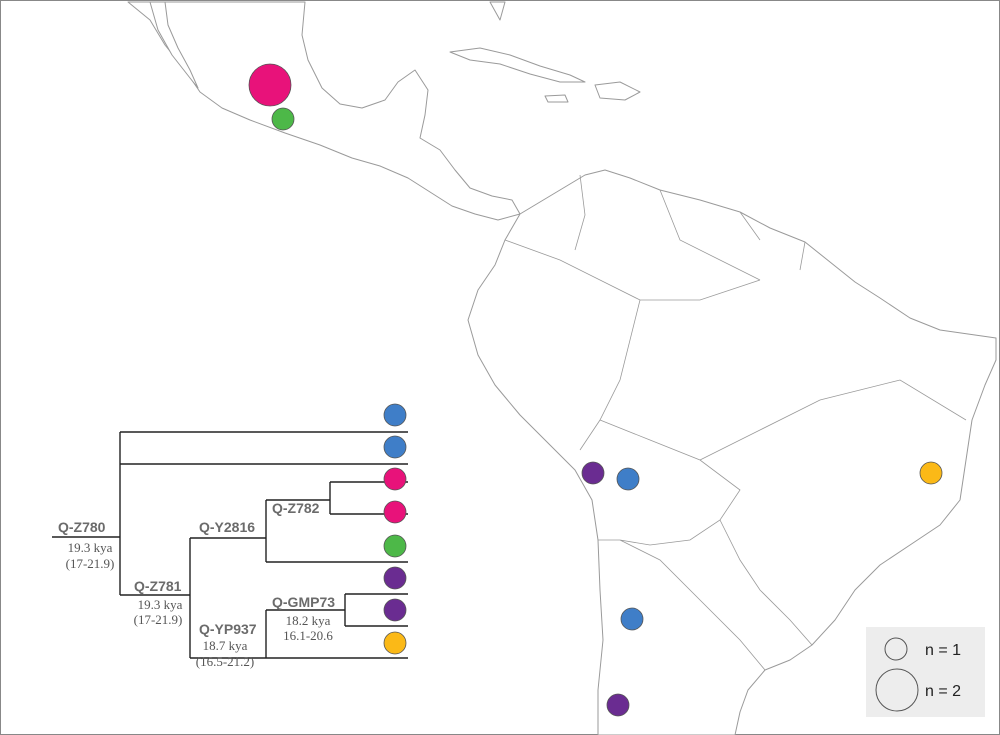 This screenshot has width=1000, height=735. I want to click on cuba, so click(517, 65).